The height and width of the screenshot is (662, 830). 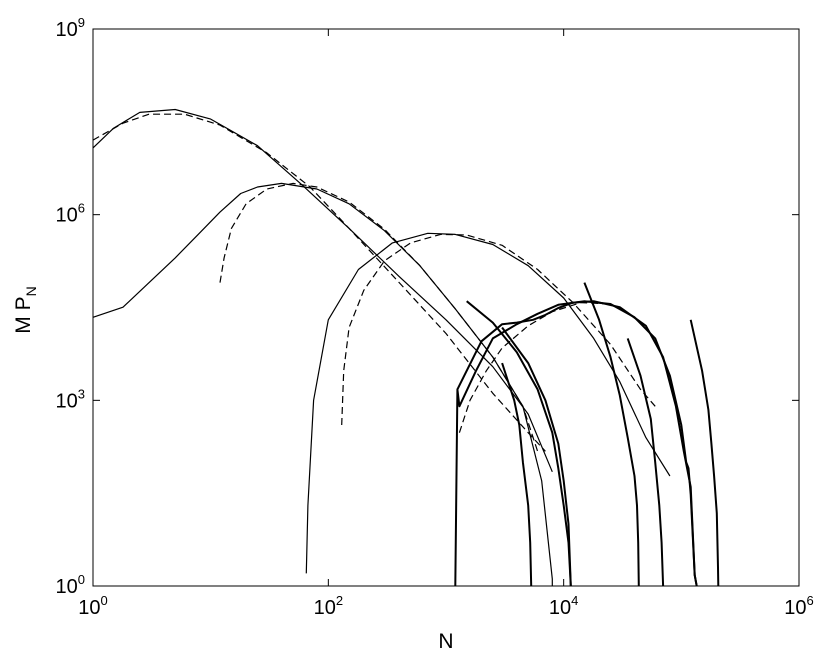 What do you see at coordinates (70, 28) in the screenshot?
I see `y-tick-label: 10⁹` at bounding box center [70, 28].